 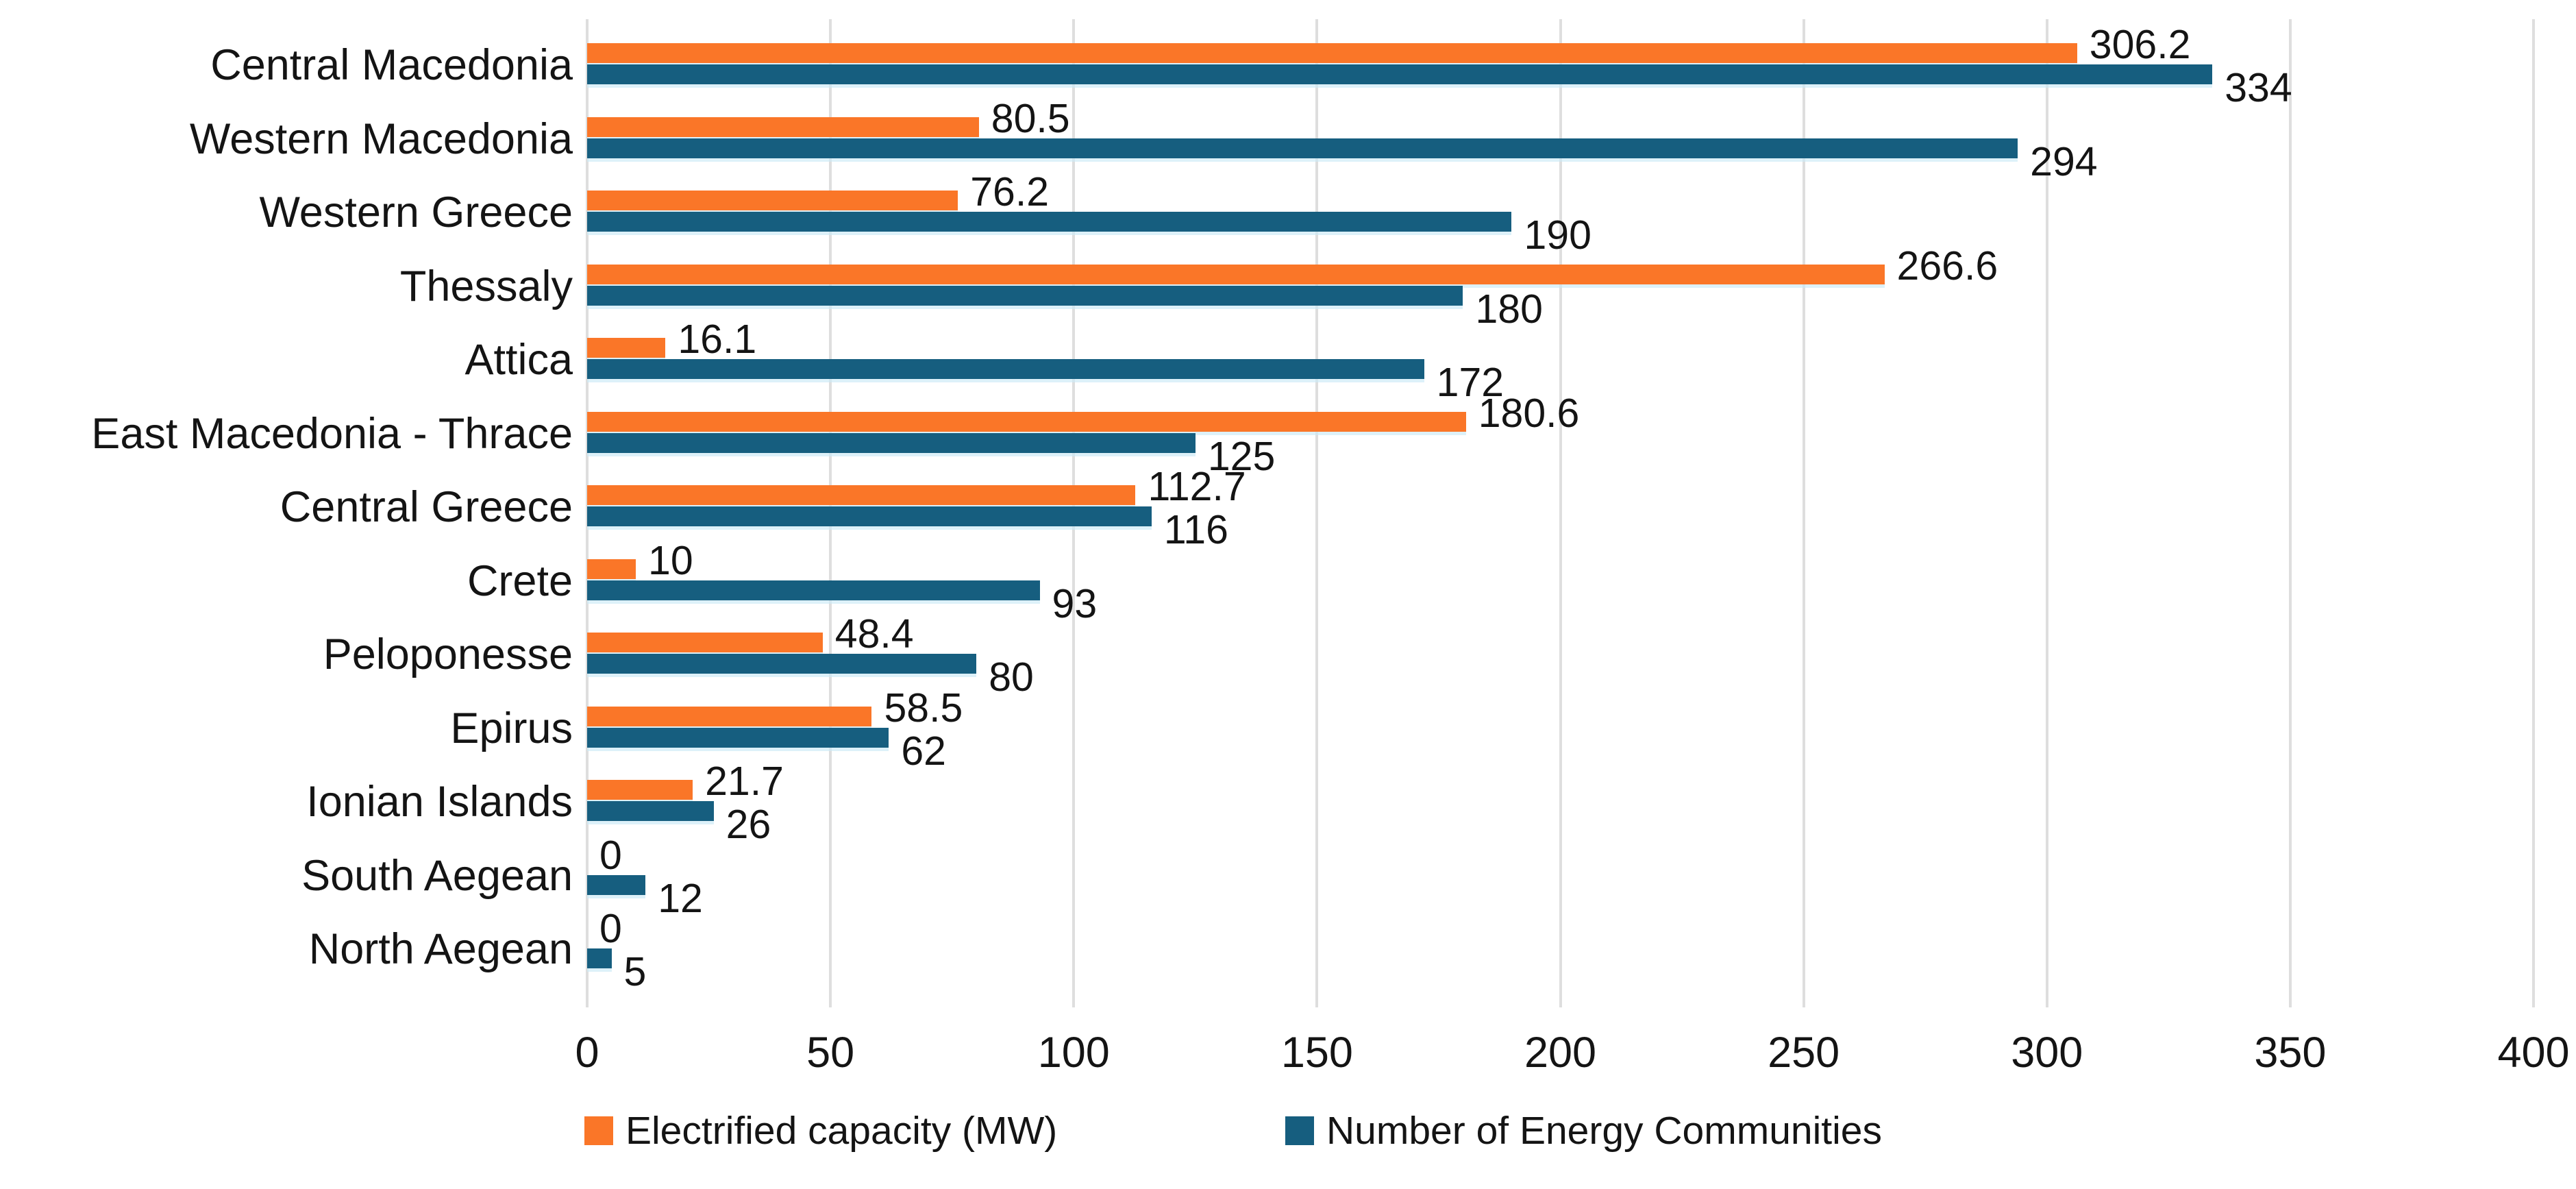 I want to click on value-label-electrified-capacity: 180.6, so click(x=1529, y=413).